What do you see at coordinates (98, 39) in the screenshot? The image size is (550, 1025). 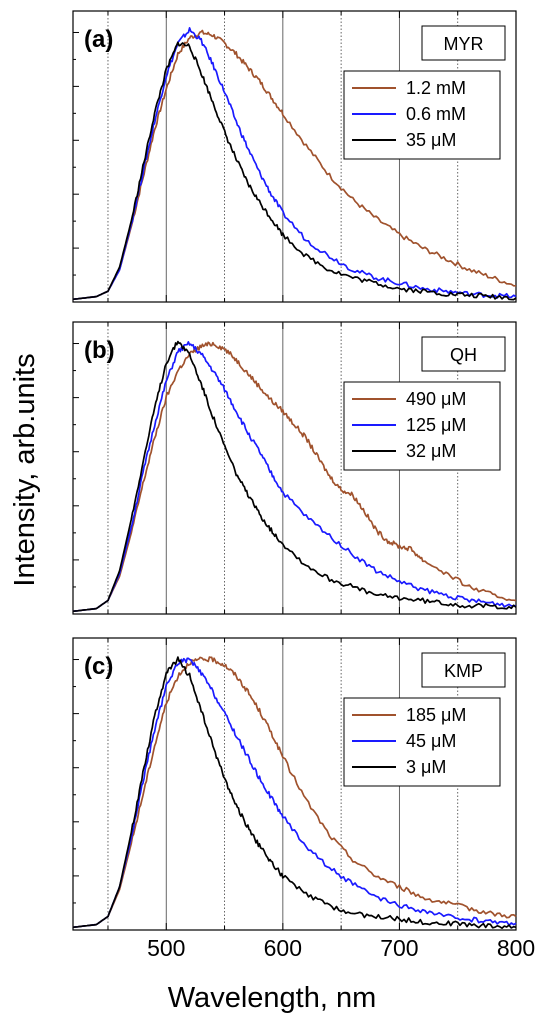 I see `panel-label: (a)` at bounding box center [98, 39].